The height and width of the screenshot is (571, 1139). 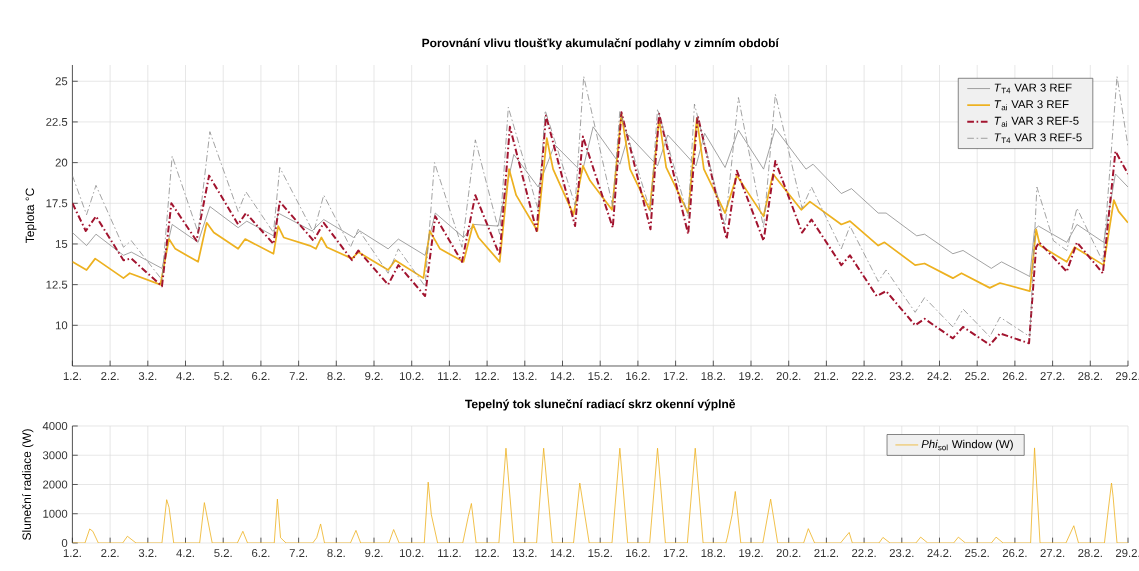 I want to click on y-tick-label: 3000, so click(x=55, y=455).